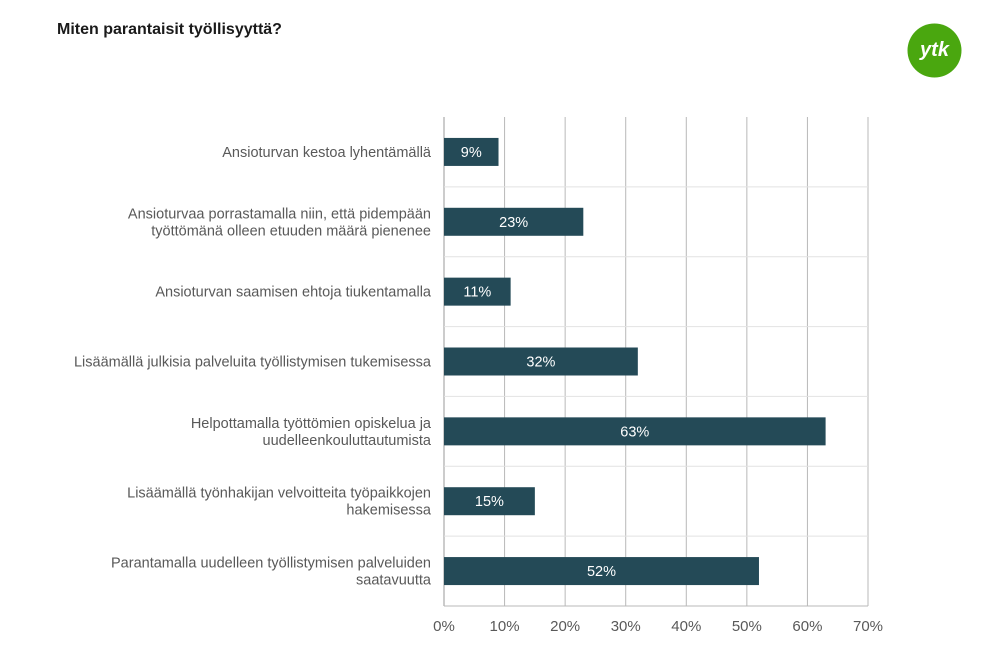 This screenshot has width=991, height=648. I want to click on category-label: Ansioturvan kestoa lyhentämällä, so click(327, 153).